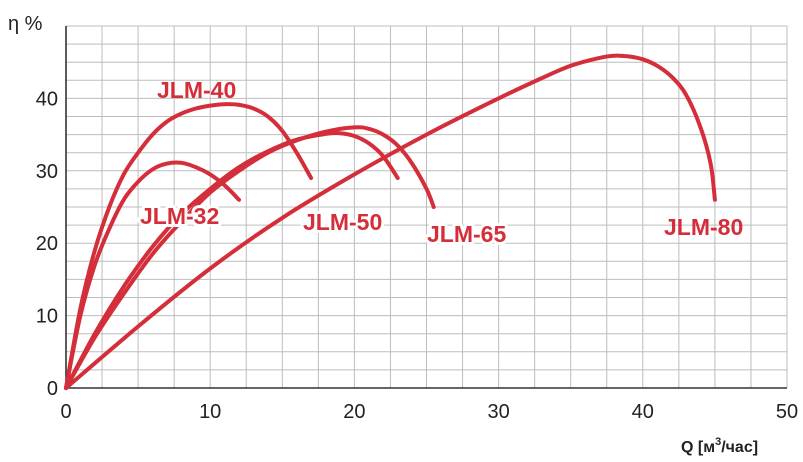 The image size is (803, 462). Describe the element at coordinates (196, 90) in the screenshot. I see `series-label-jlm-40: JLM-40` at that location.